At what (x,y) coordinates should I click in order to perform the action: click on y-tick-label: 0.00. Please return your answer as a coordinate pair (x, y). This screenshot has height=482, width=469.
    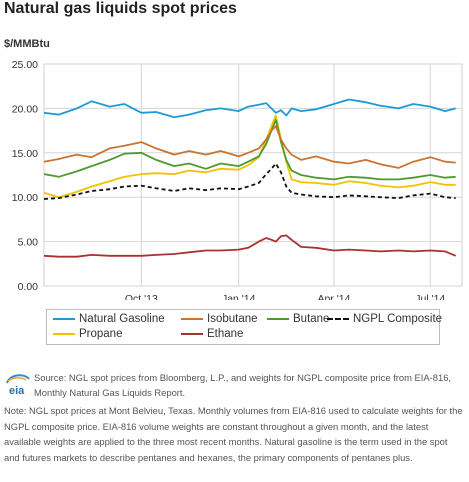
    Looking at the image, I should click on (28, 287).